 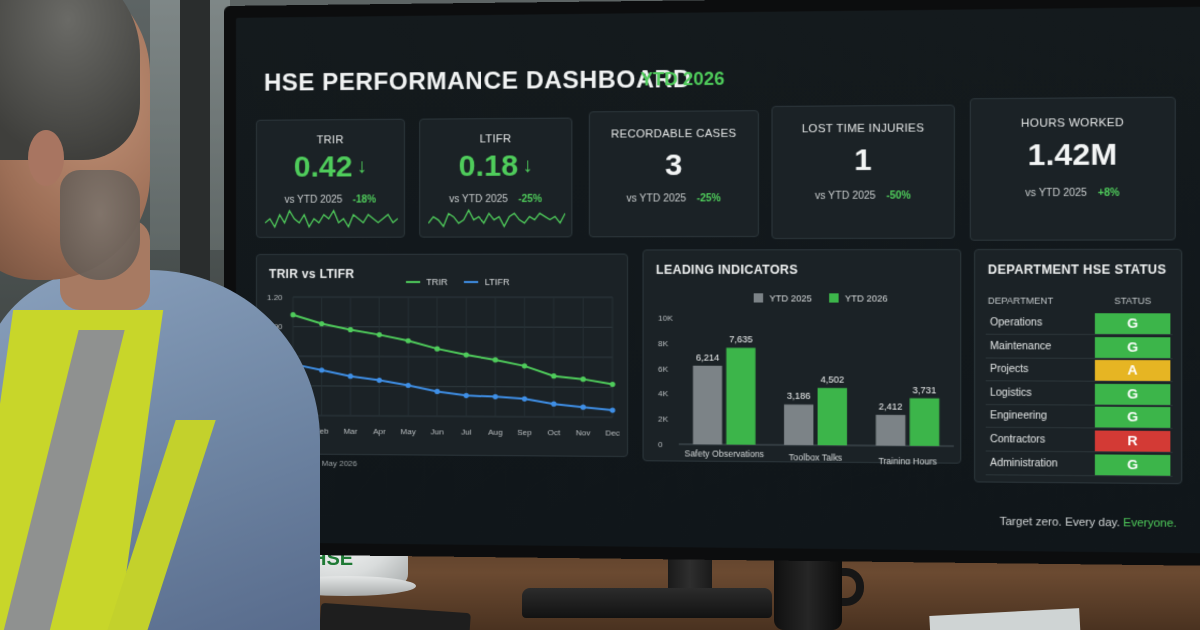 I want to click on kpi-value: 1, so click(x=863, y=161).